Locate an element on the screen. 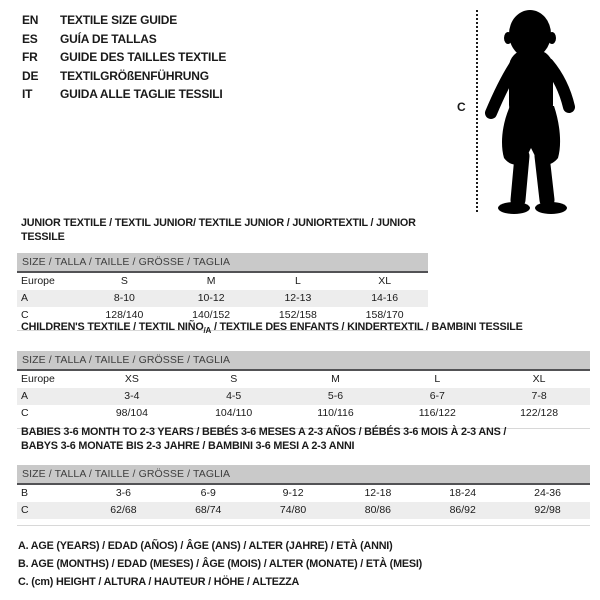 This screenshot has width=600, height=600. row-value: M is located at coordinates (211, 281).